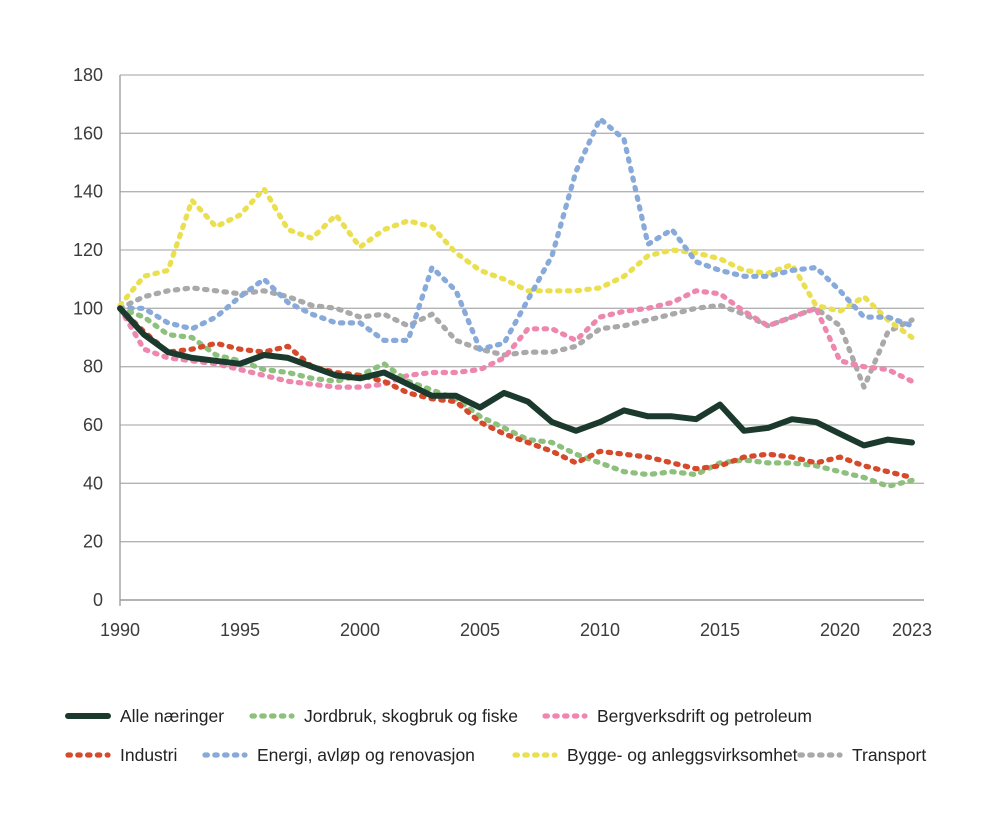 The image size is (999, 826). Describe the element at coordinates (148, 755) in the screenshot. I see `legend-label: Industri` at that location.